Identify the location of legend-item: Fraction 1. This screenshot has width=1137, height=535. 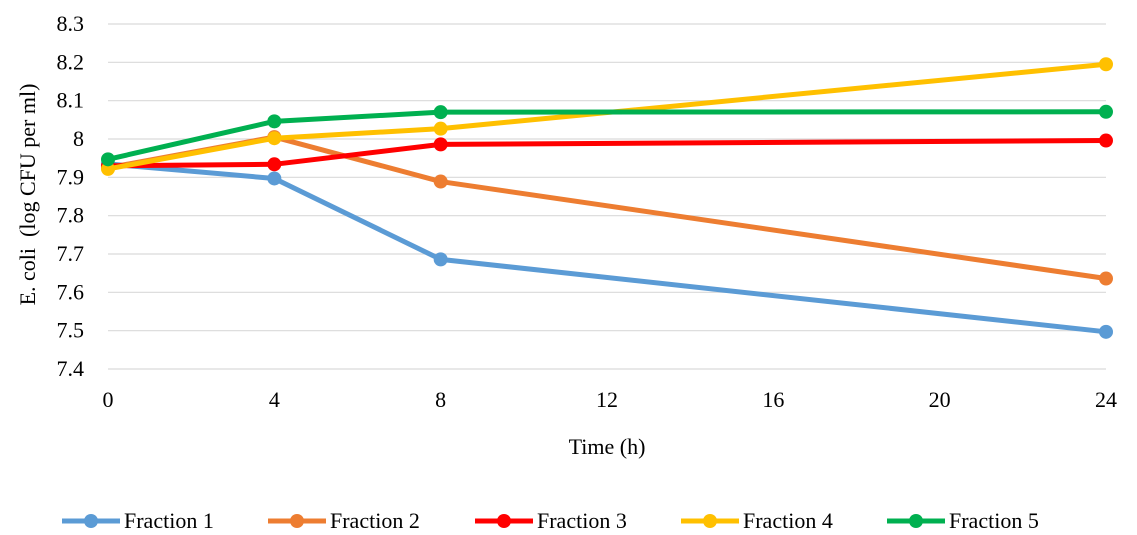
(138, 520).